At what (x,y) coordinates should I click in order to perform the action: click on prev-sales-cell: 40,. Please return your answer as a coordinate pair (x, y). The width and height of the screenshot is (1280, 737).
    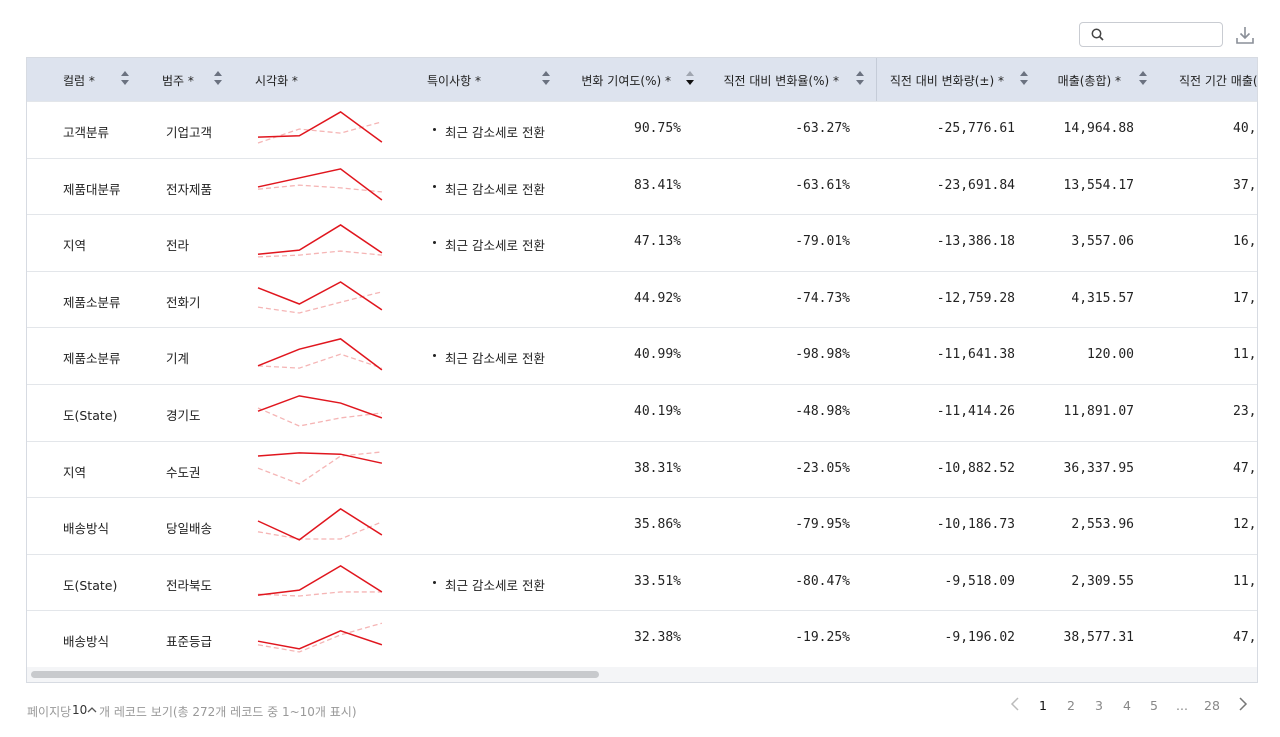
    Looking at the image, I should click on (1245, 128).